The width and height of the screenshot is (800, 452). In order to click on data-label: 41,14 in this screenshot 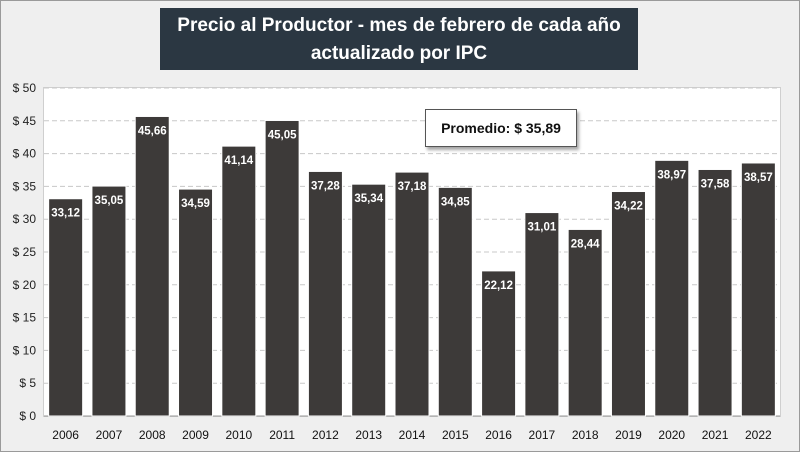, I will do `click(238, 161)`.